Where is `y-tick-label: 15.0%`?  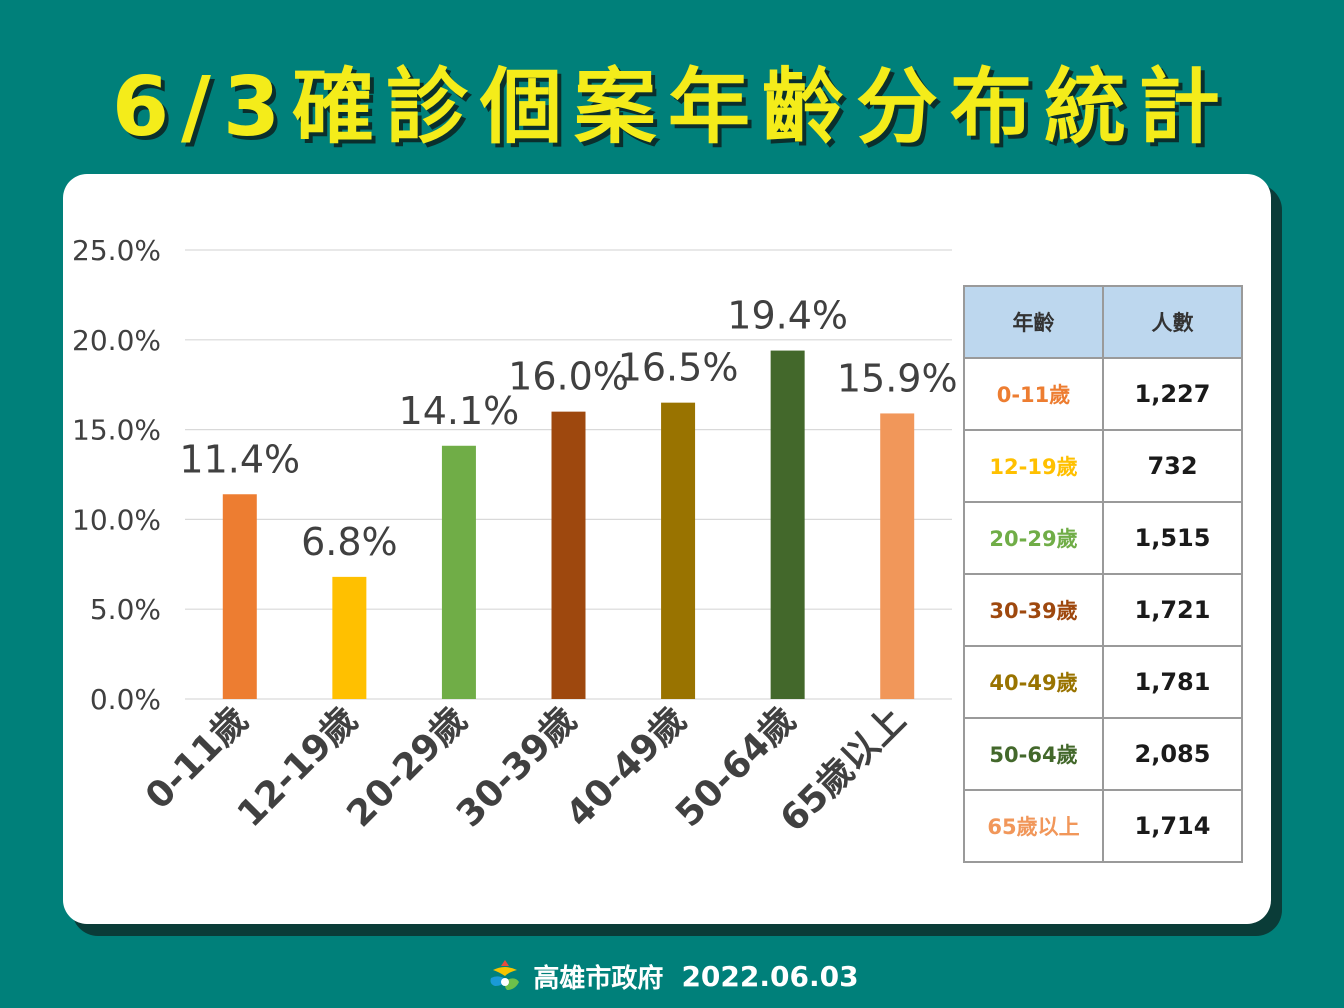 y-tick-label: 15.0% is located at coordinates (116, 430).